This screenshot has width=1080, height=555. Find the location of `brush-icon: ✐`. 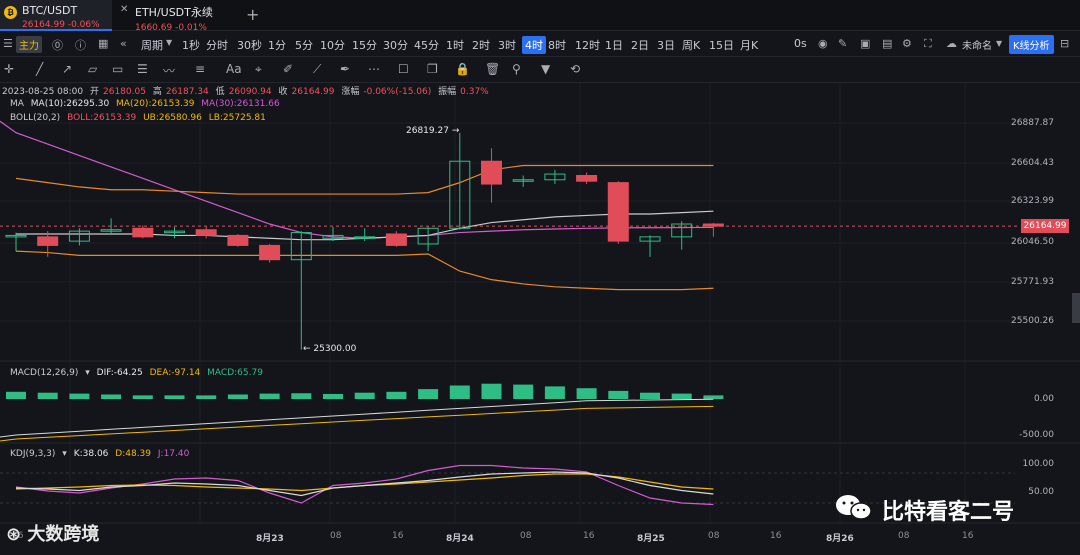

brush-icon: ✐ is located at coordinates (288, 69).